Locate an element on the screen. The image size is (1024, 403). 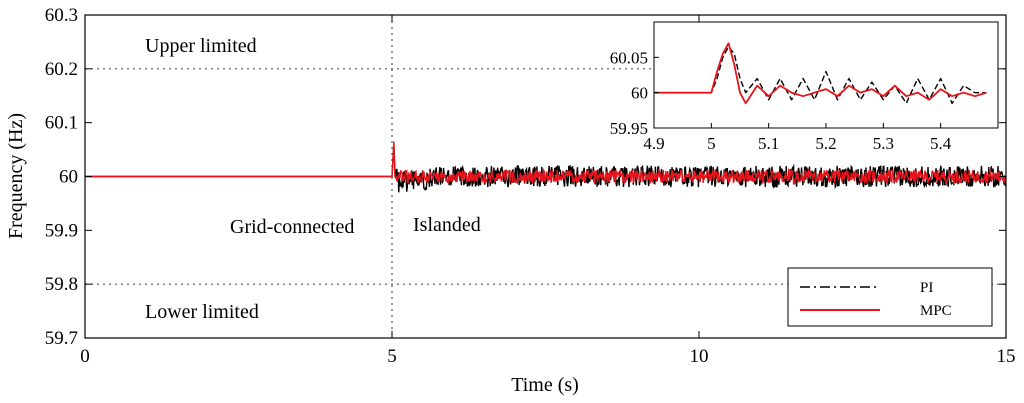
inset-x-tick-label: 5 is located at coordinates (711, 143).